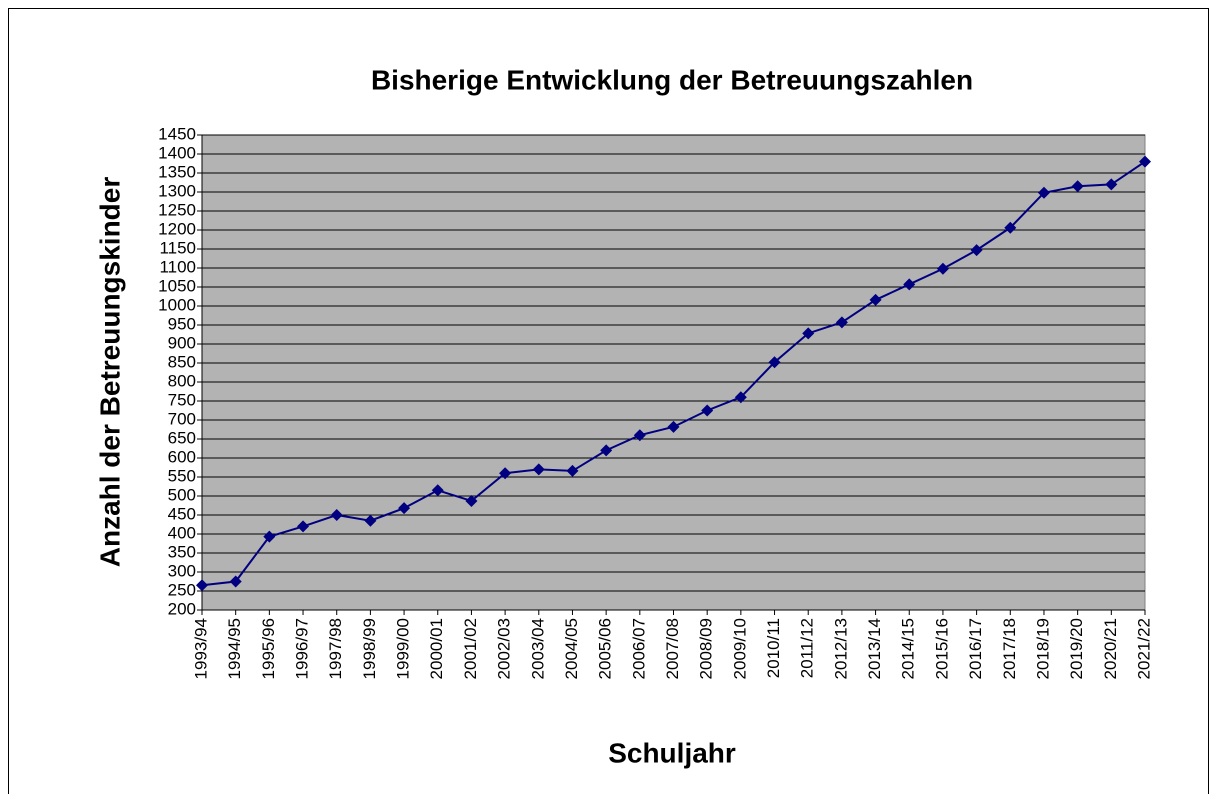 This screenshot has height=799, width=1217. Describe the element at coordinates (537, 648) in the screenshot. I see `x-tick-label: 2003/04` at that location.